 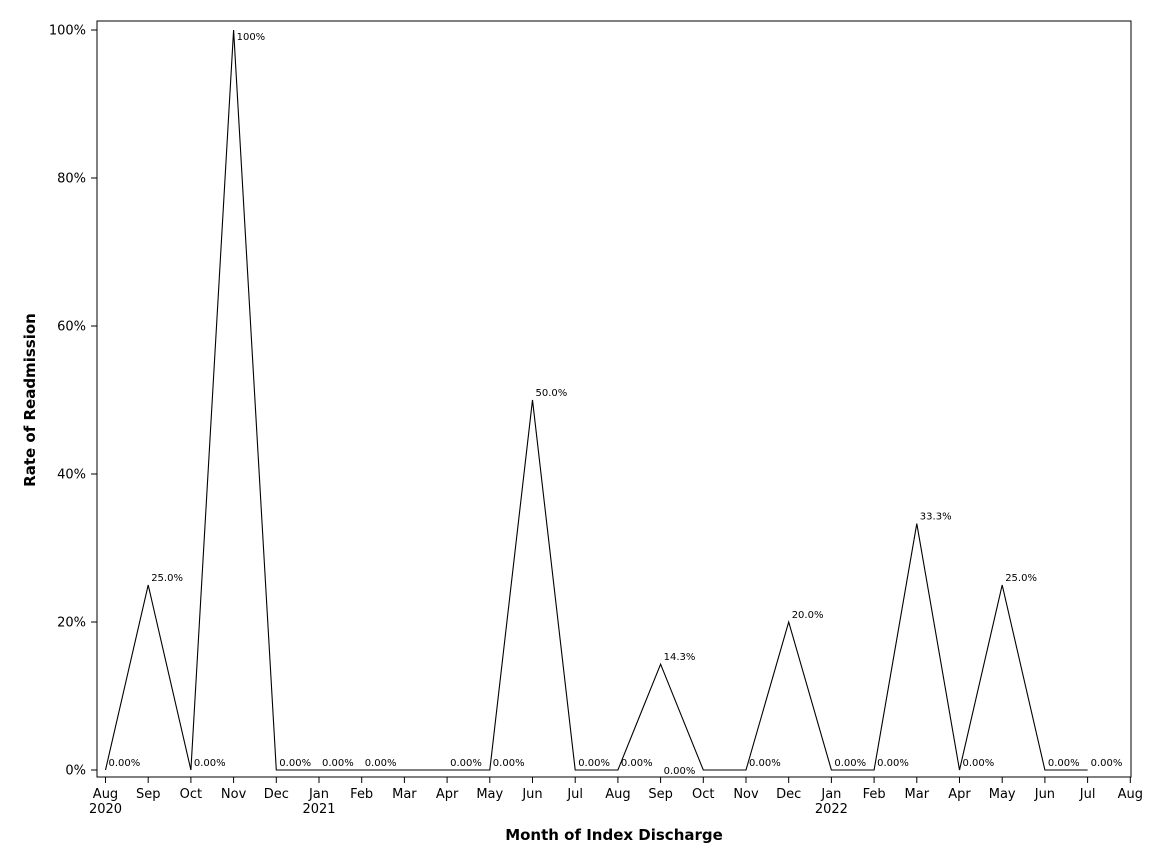 What do you see at coordinates (67, 31) in the screenshot?
I see `y-tick-label: 100%` at bounding box center [67, 31].